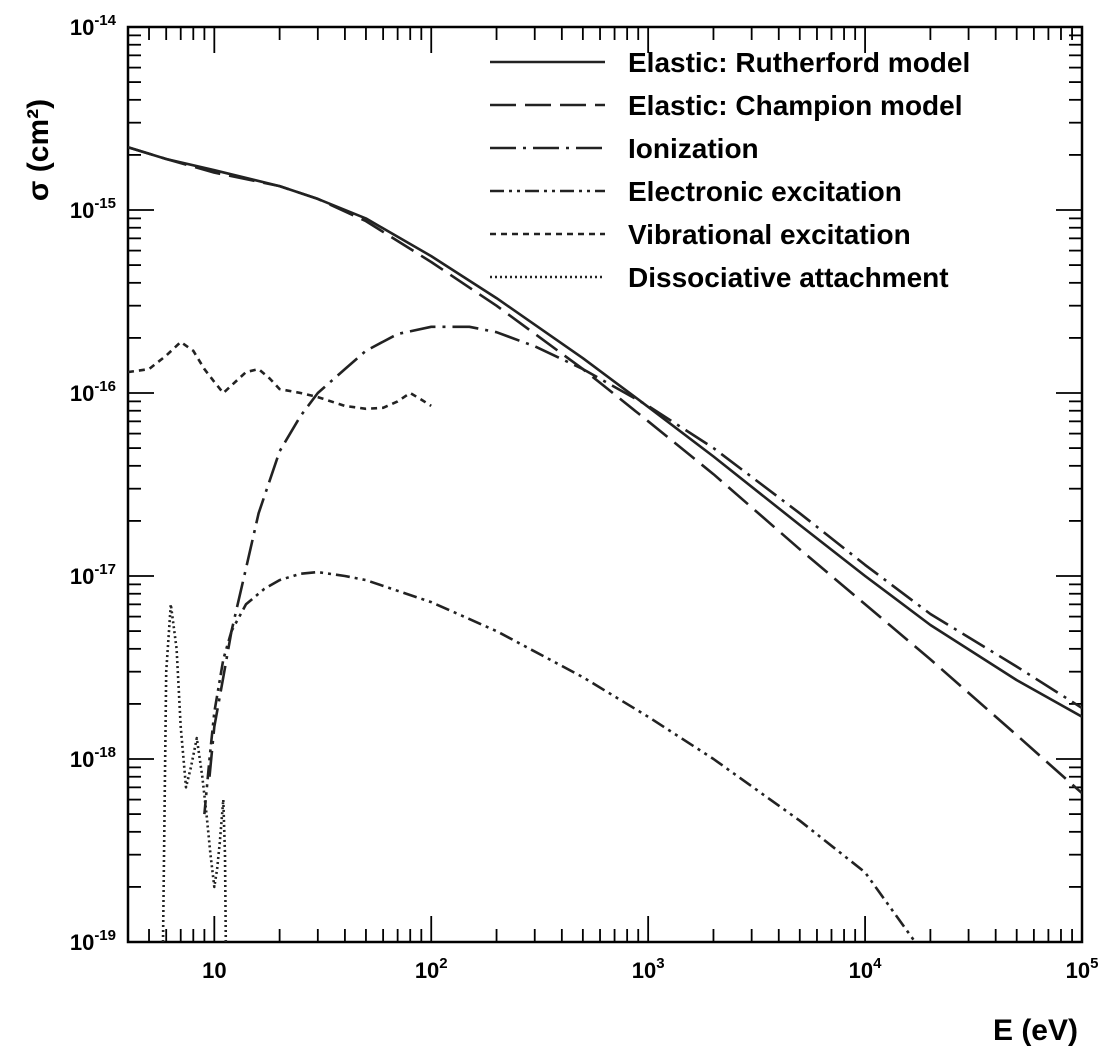 Image resolution: width=1110 pixels, height=1055 pixels. Describe the element at coordinates (765, 191) in the screenshot. I see `legend-label-4: Electronic excitation` at that location.